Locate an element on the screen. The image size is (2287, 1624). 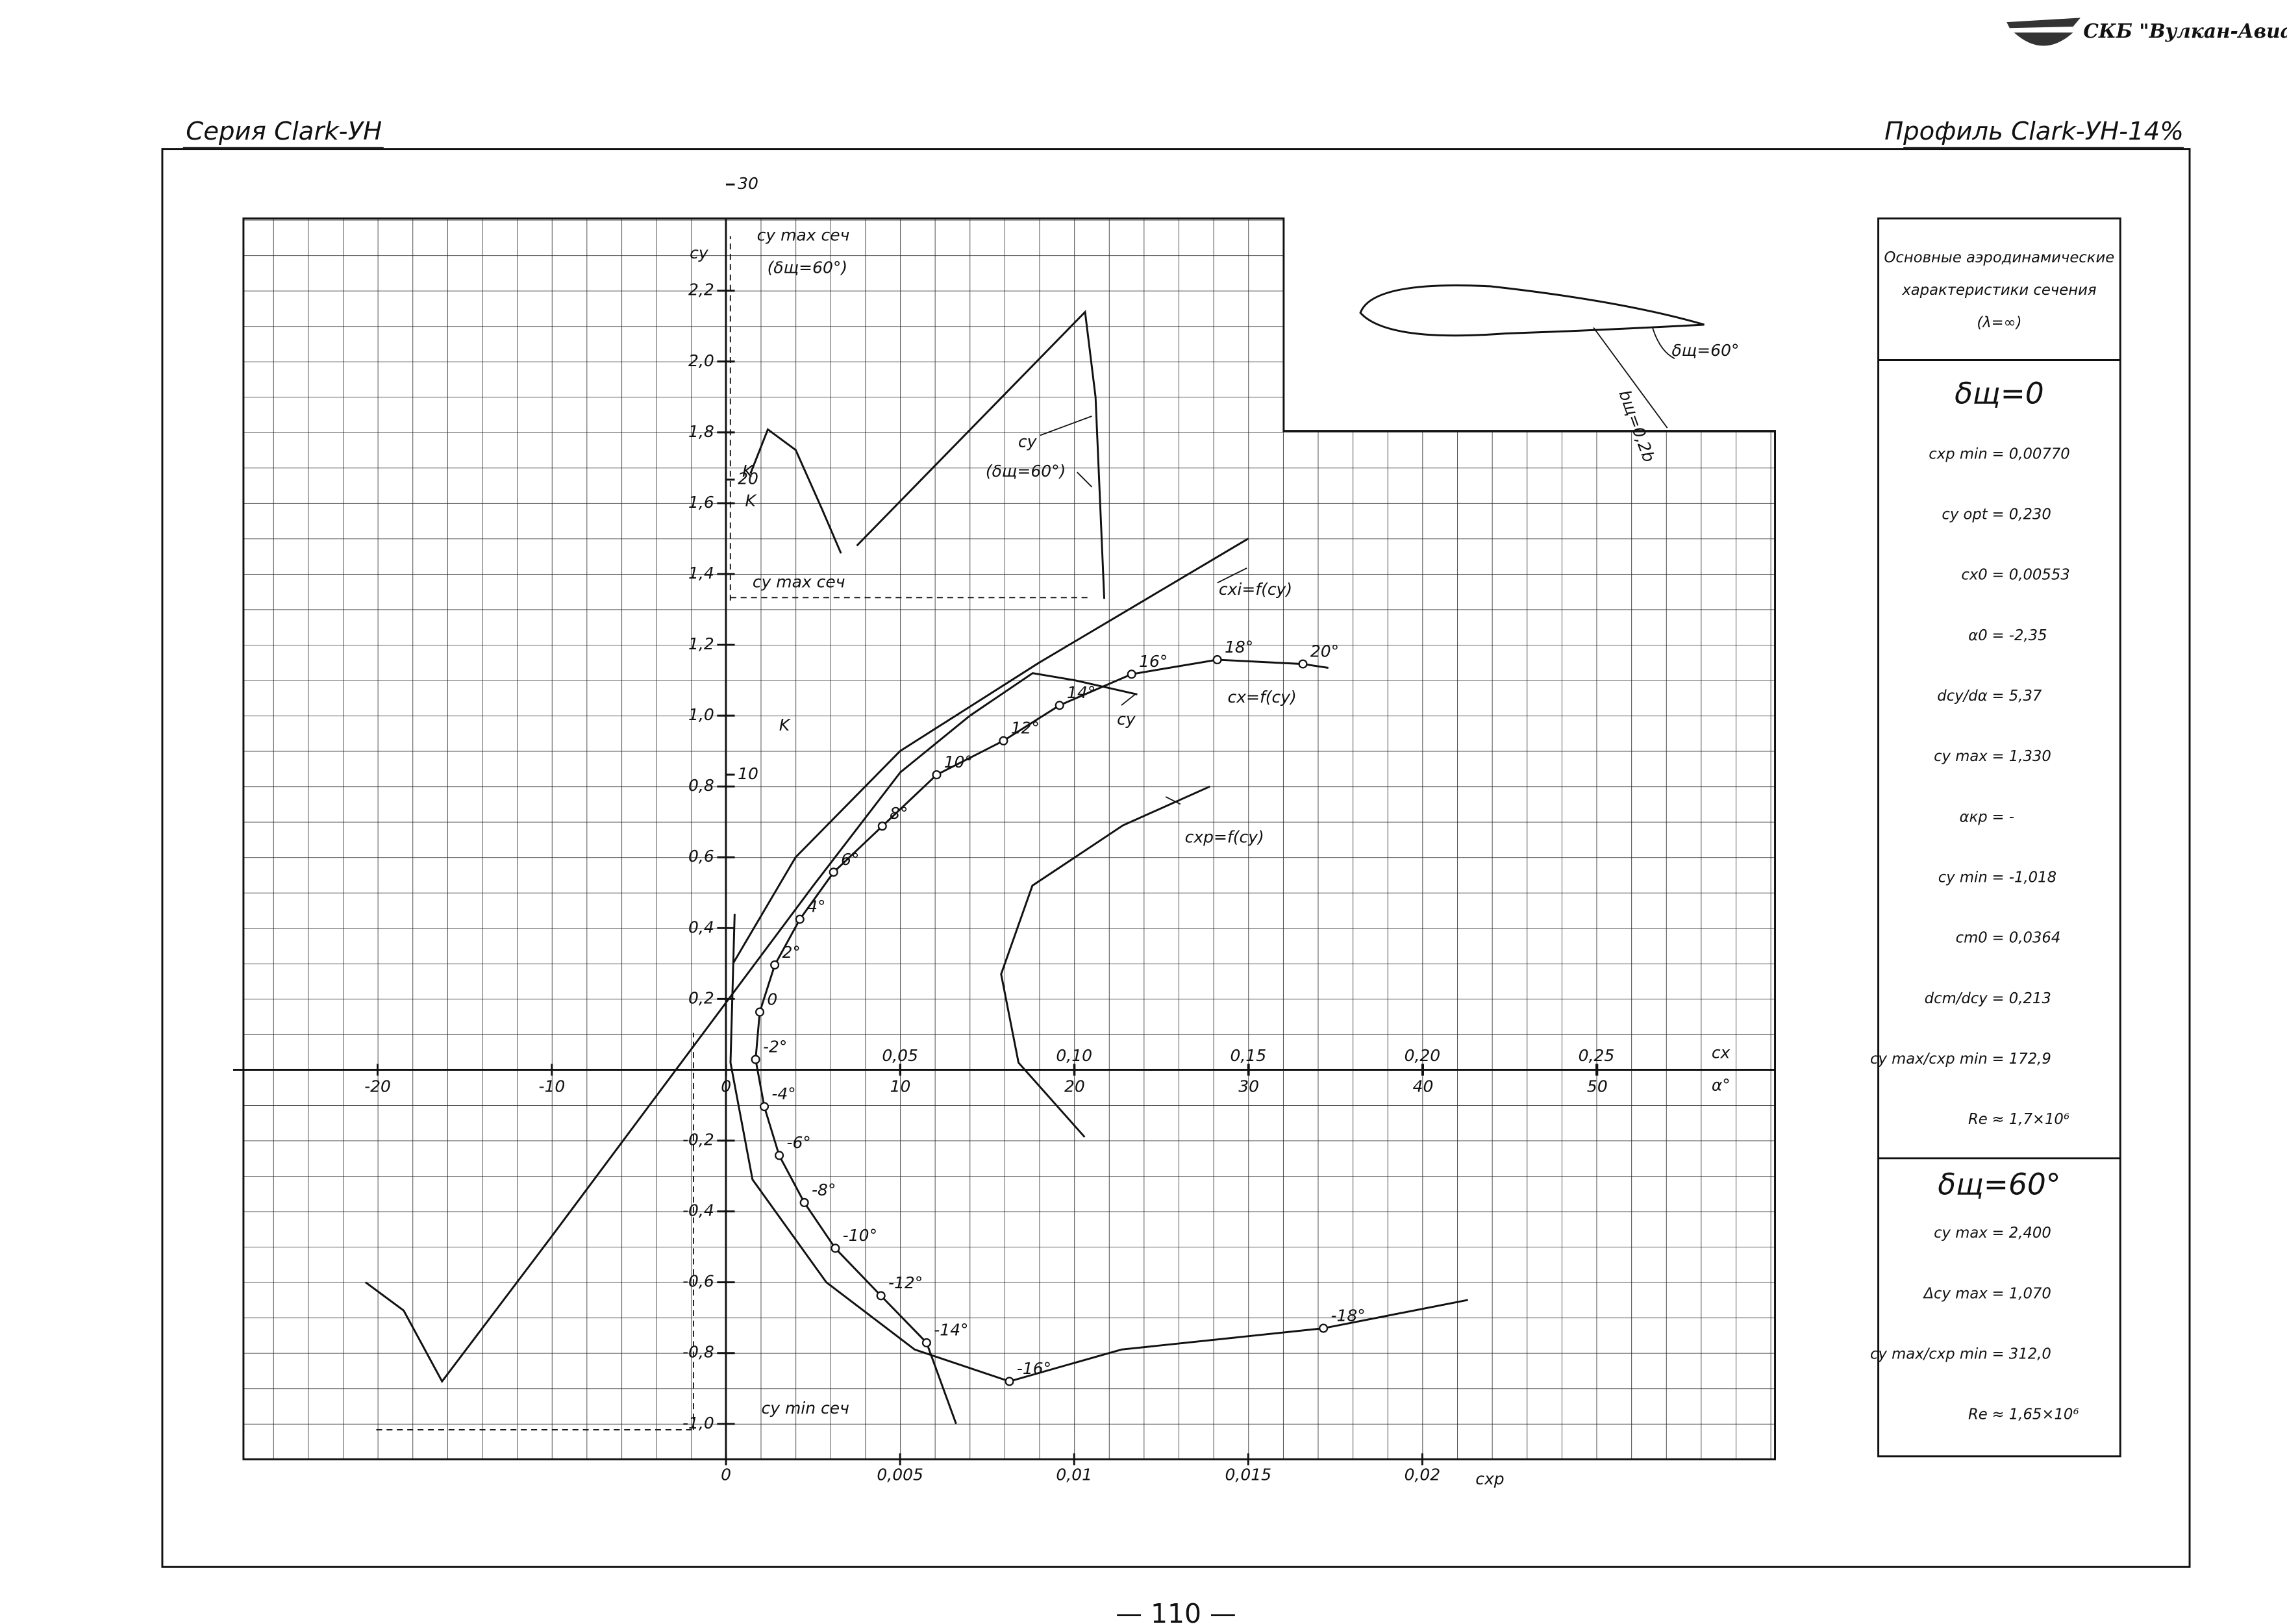
param-label: cxp min is located at coordinates (1958, 453).